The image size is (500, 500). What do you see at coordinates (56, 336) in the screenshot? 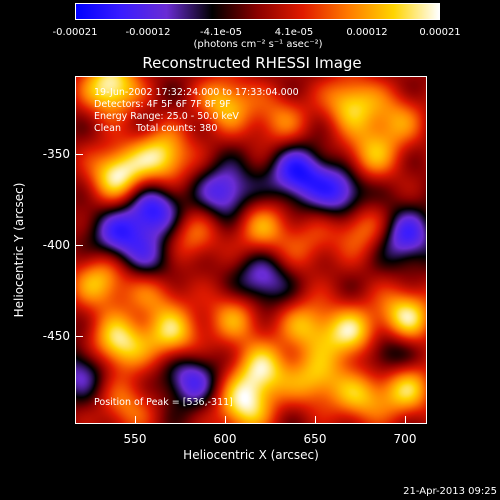
I see `y-tick-label: -450` at bounding box center [56, 336].